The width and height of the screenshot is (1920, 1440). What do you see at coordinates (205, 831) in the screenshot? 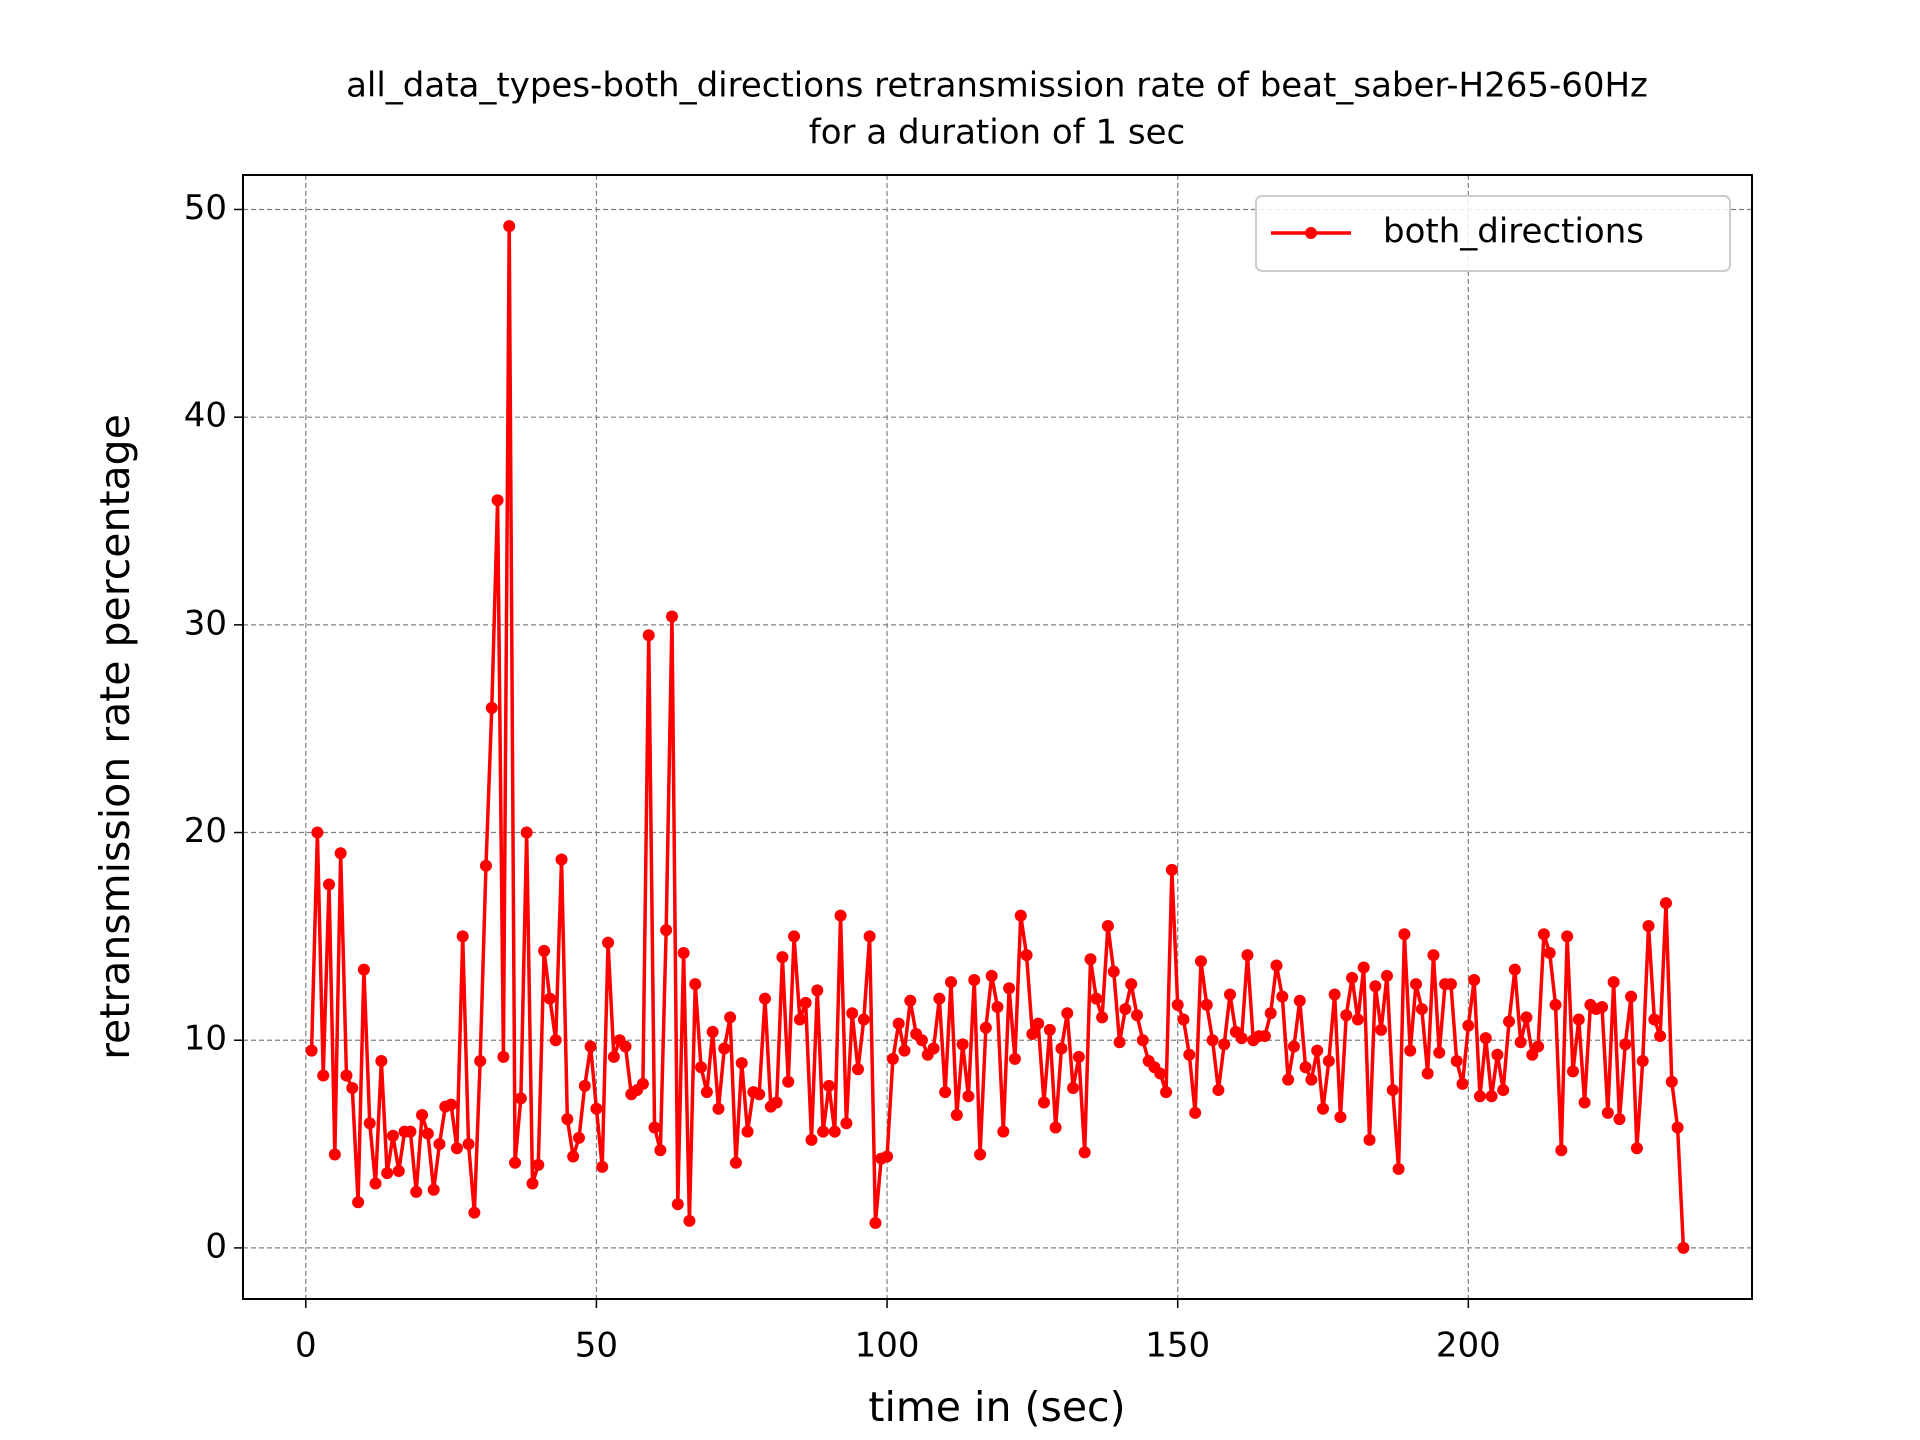
I see `y-tick-label: 20` at bounding box center [205, 831].